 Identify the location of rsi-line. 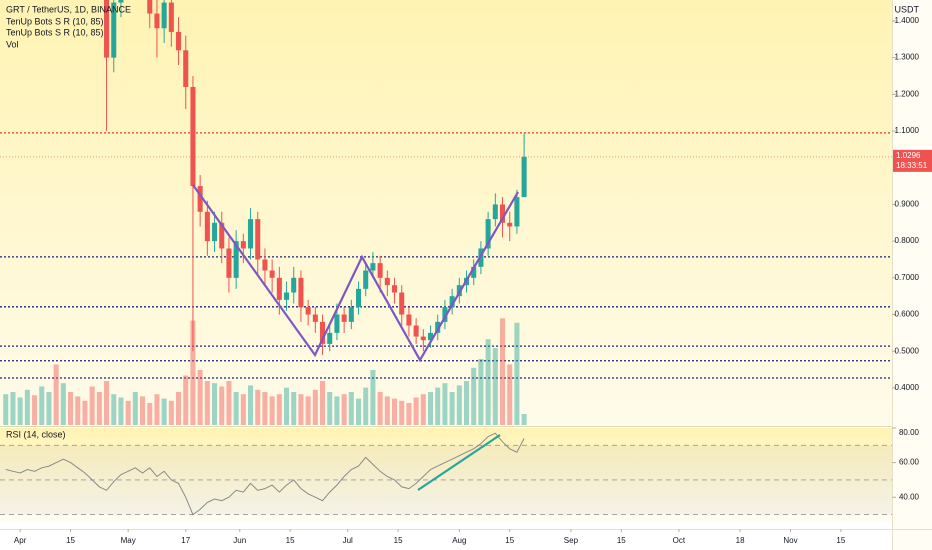
(265, 474).